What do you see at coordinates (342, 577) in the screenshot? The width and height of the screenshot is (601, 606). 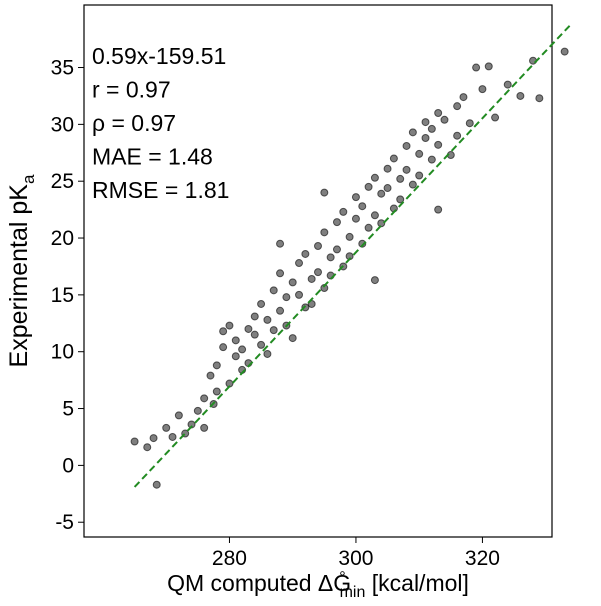 I see `x-label-sup: °` at bounding box center [342, 577].